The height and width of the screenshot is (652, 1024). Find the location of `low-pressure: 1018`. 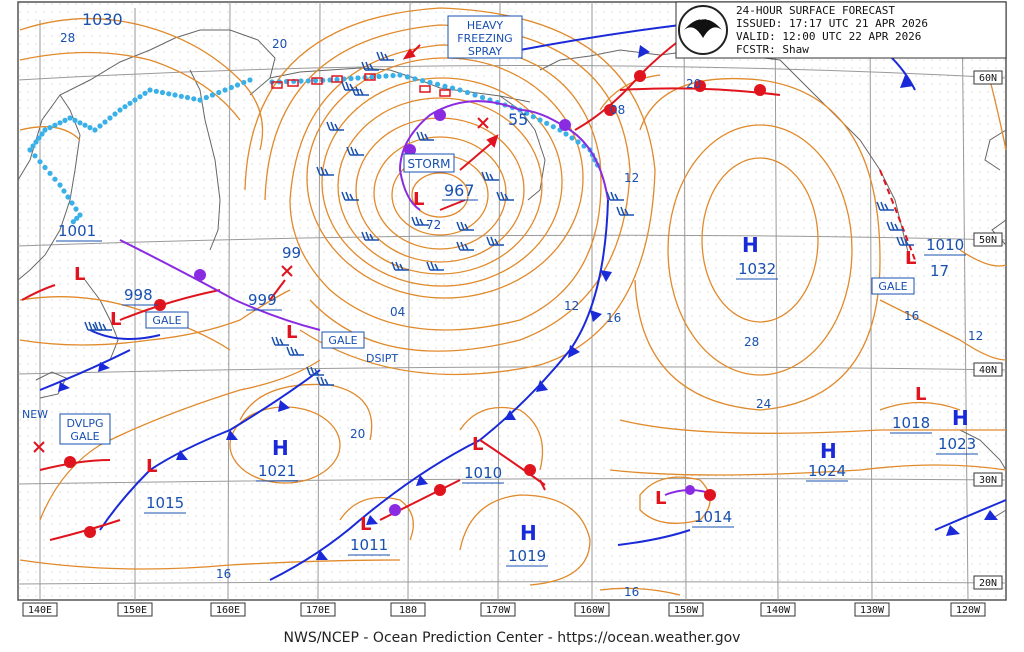

low-pressure: 1018 is located at coordinates (911, 423).